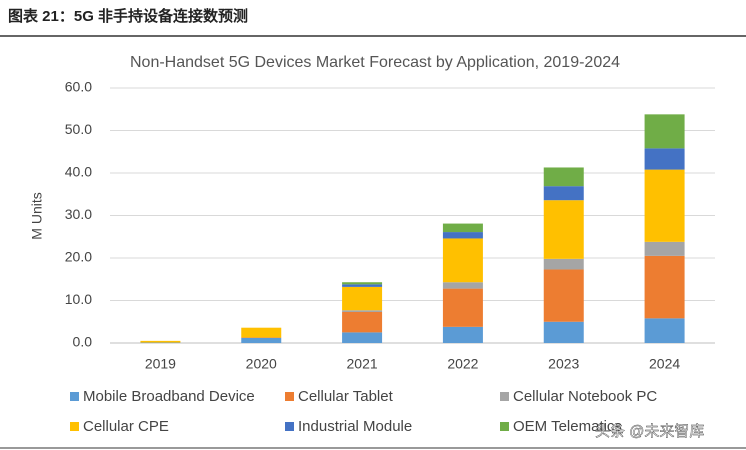 The width and height of the screenshot is (746, 450). What do you see at coordinates (78, 299) in the screenshot?
I see `y-tick-label: 10.0` at bounding box center [78, 299].